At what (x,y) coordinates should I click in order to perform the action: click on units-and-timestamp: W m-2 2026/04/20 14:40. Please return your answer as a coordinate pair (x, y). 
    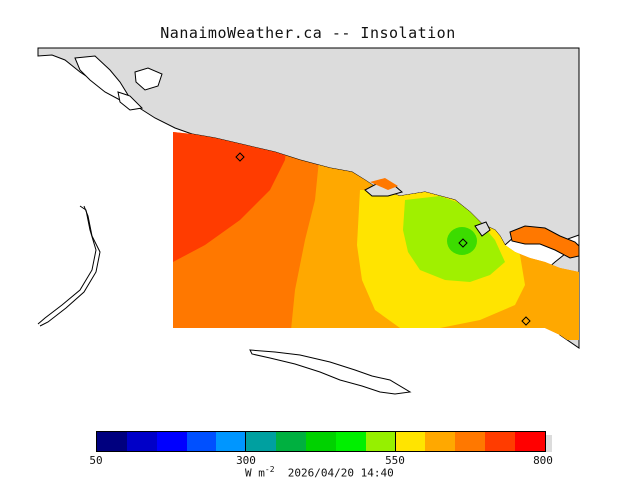
    Looking at the image, I should click on (319, 472).